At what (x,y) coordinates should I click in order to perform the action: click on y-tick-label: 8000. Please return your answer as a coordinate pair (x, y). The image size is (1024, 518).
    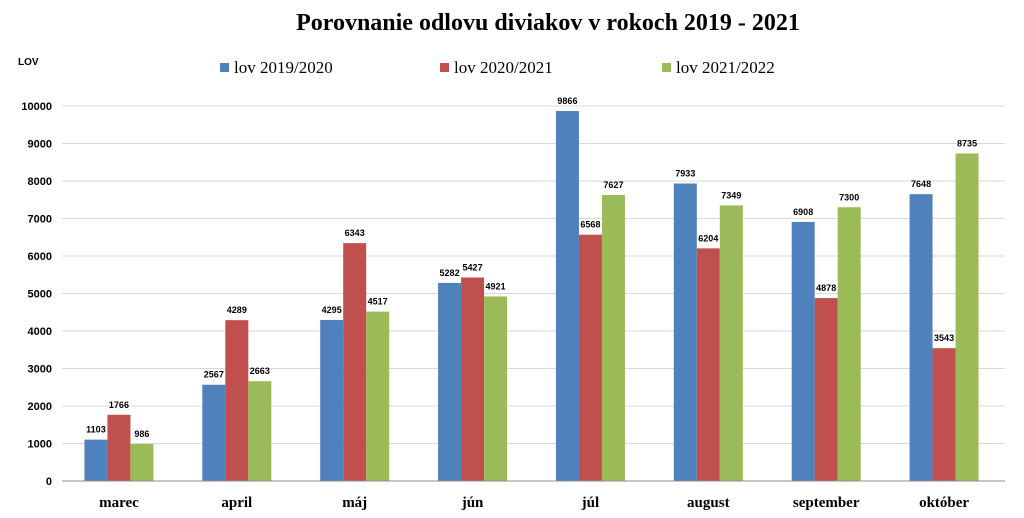
    Looking at the image, I should click on (40, 182).